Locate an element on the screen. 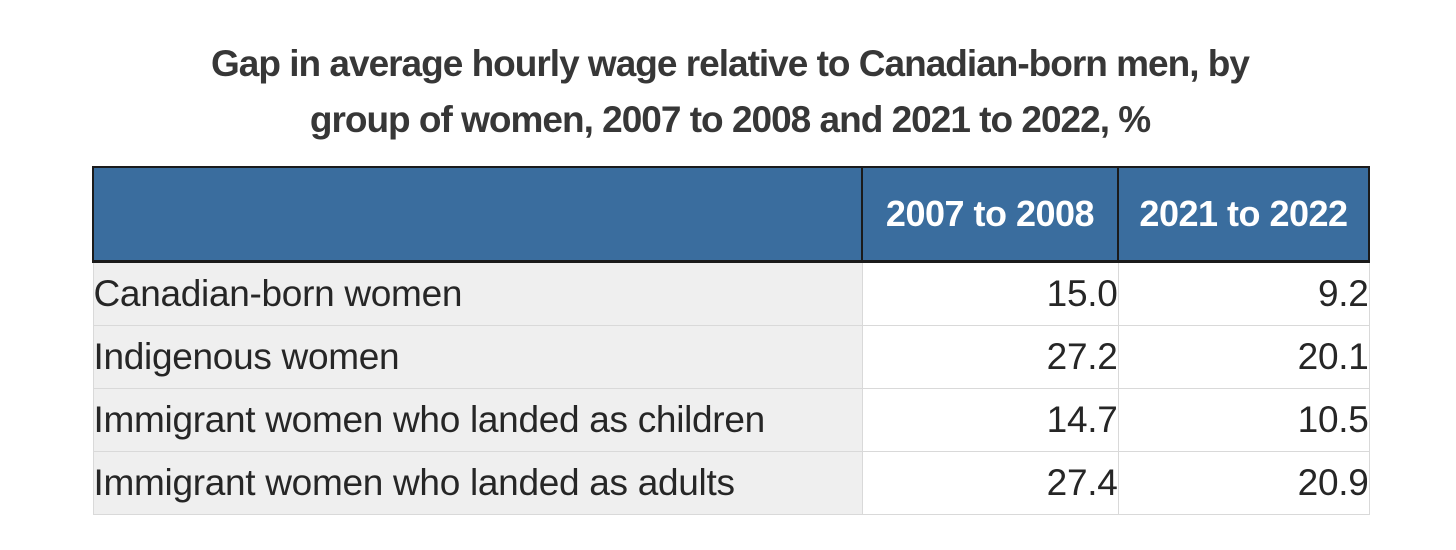  row-label-immigrant-women-adults: Immigrant women who landed as adults is located at coordinates (477, 483).